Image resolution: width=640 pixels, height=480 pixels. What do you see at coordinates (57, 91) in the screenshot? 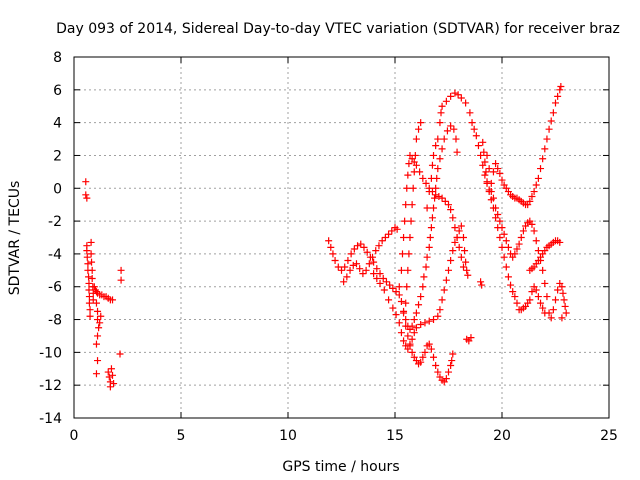
I see `y-tick-label: 6` at bounding box center [57, 91].